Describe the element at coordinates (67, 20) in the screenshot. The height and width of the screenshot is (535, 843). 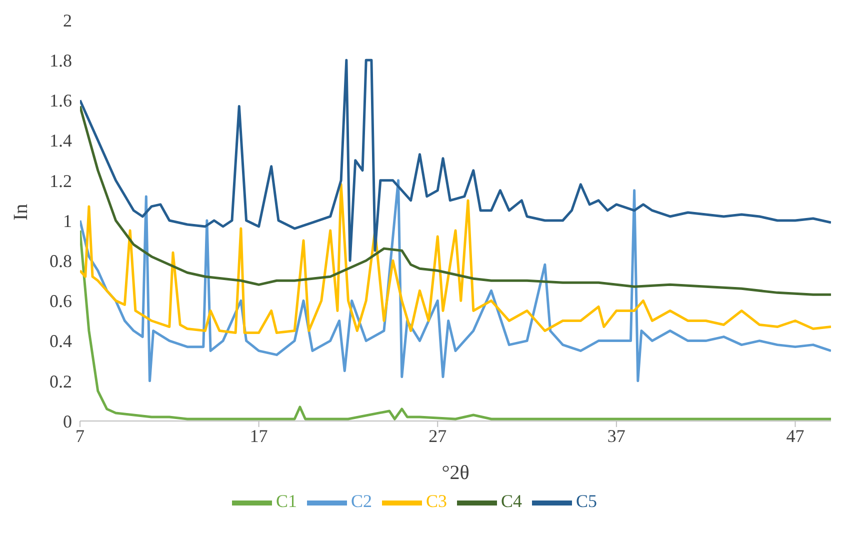
I see `y-tick-label: 2` at that location.